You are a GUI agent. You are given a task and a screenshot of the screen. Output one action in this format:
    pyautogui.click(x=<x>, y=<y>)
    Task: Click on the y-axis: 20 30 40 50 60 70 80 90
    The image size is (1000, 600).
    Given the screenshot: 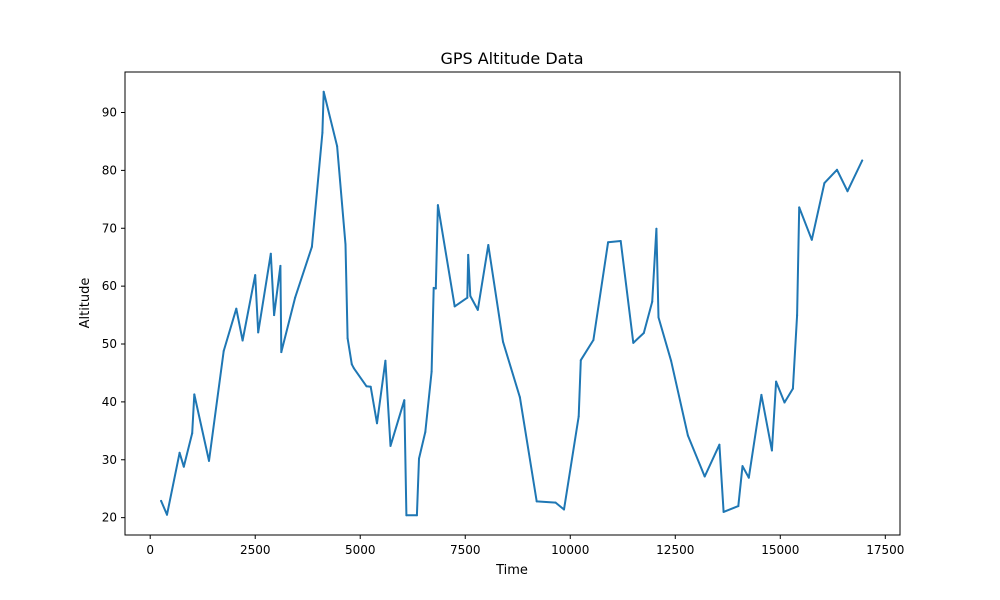 What is the action you would take?
    pyautogui.click(x=113, y=315)
    